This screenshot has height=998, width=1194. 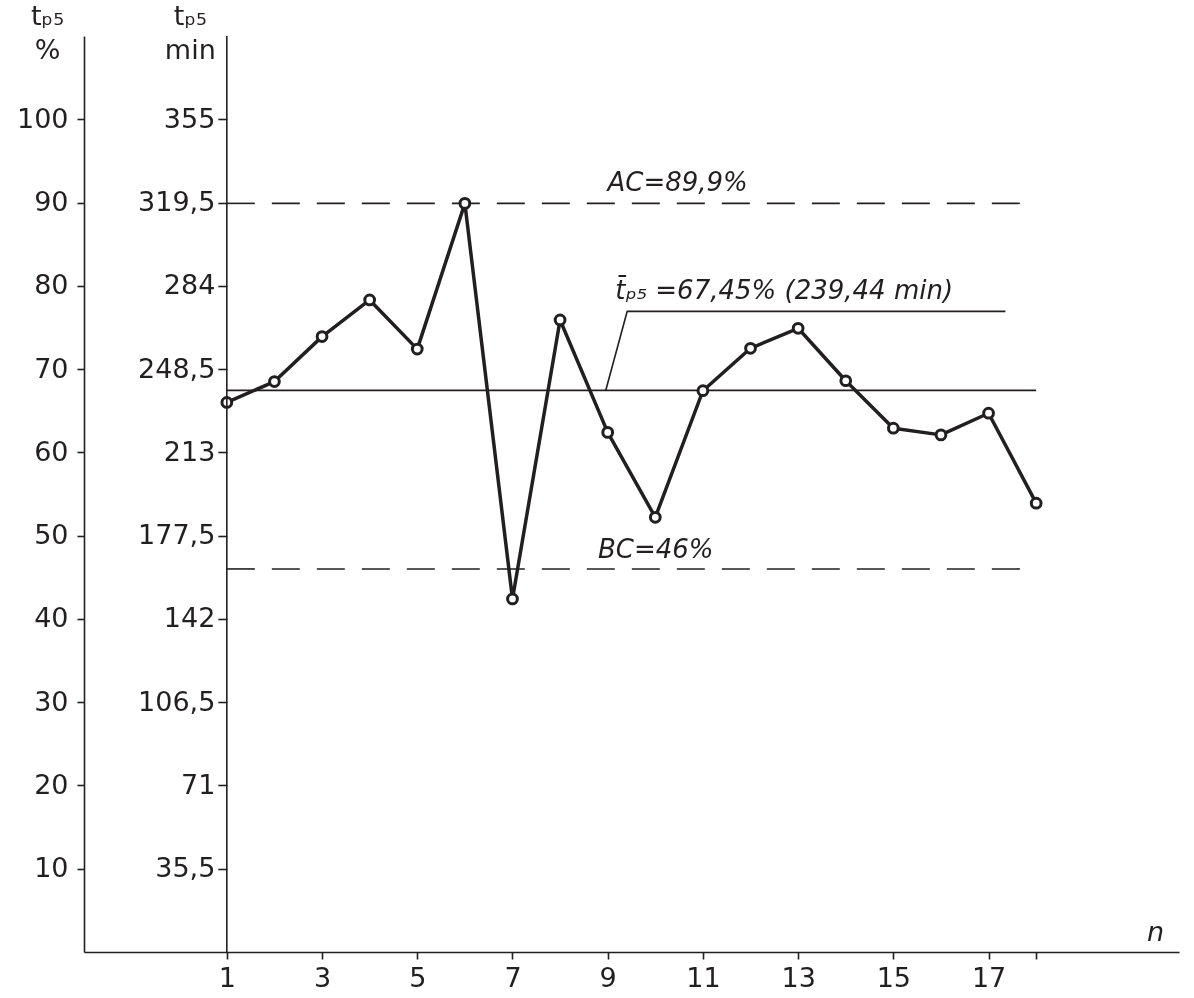 What do you see at coordinates (47, 32) in the screenshot?
I see `y-axis-title: tₚ₅ %` at bounding box center [47, 32].